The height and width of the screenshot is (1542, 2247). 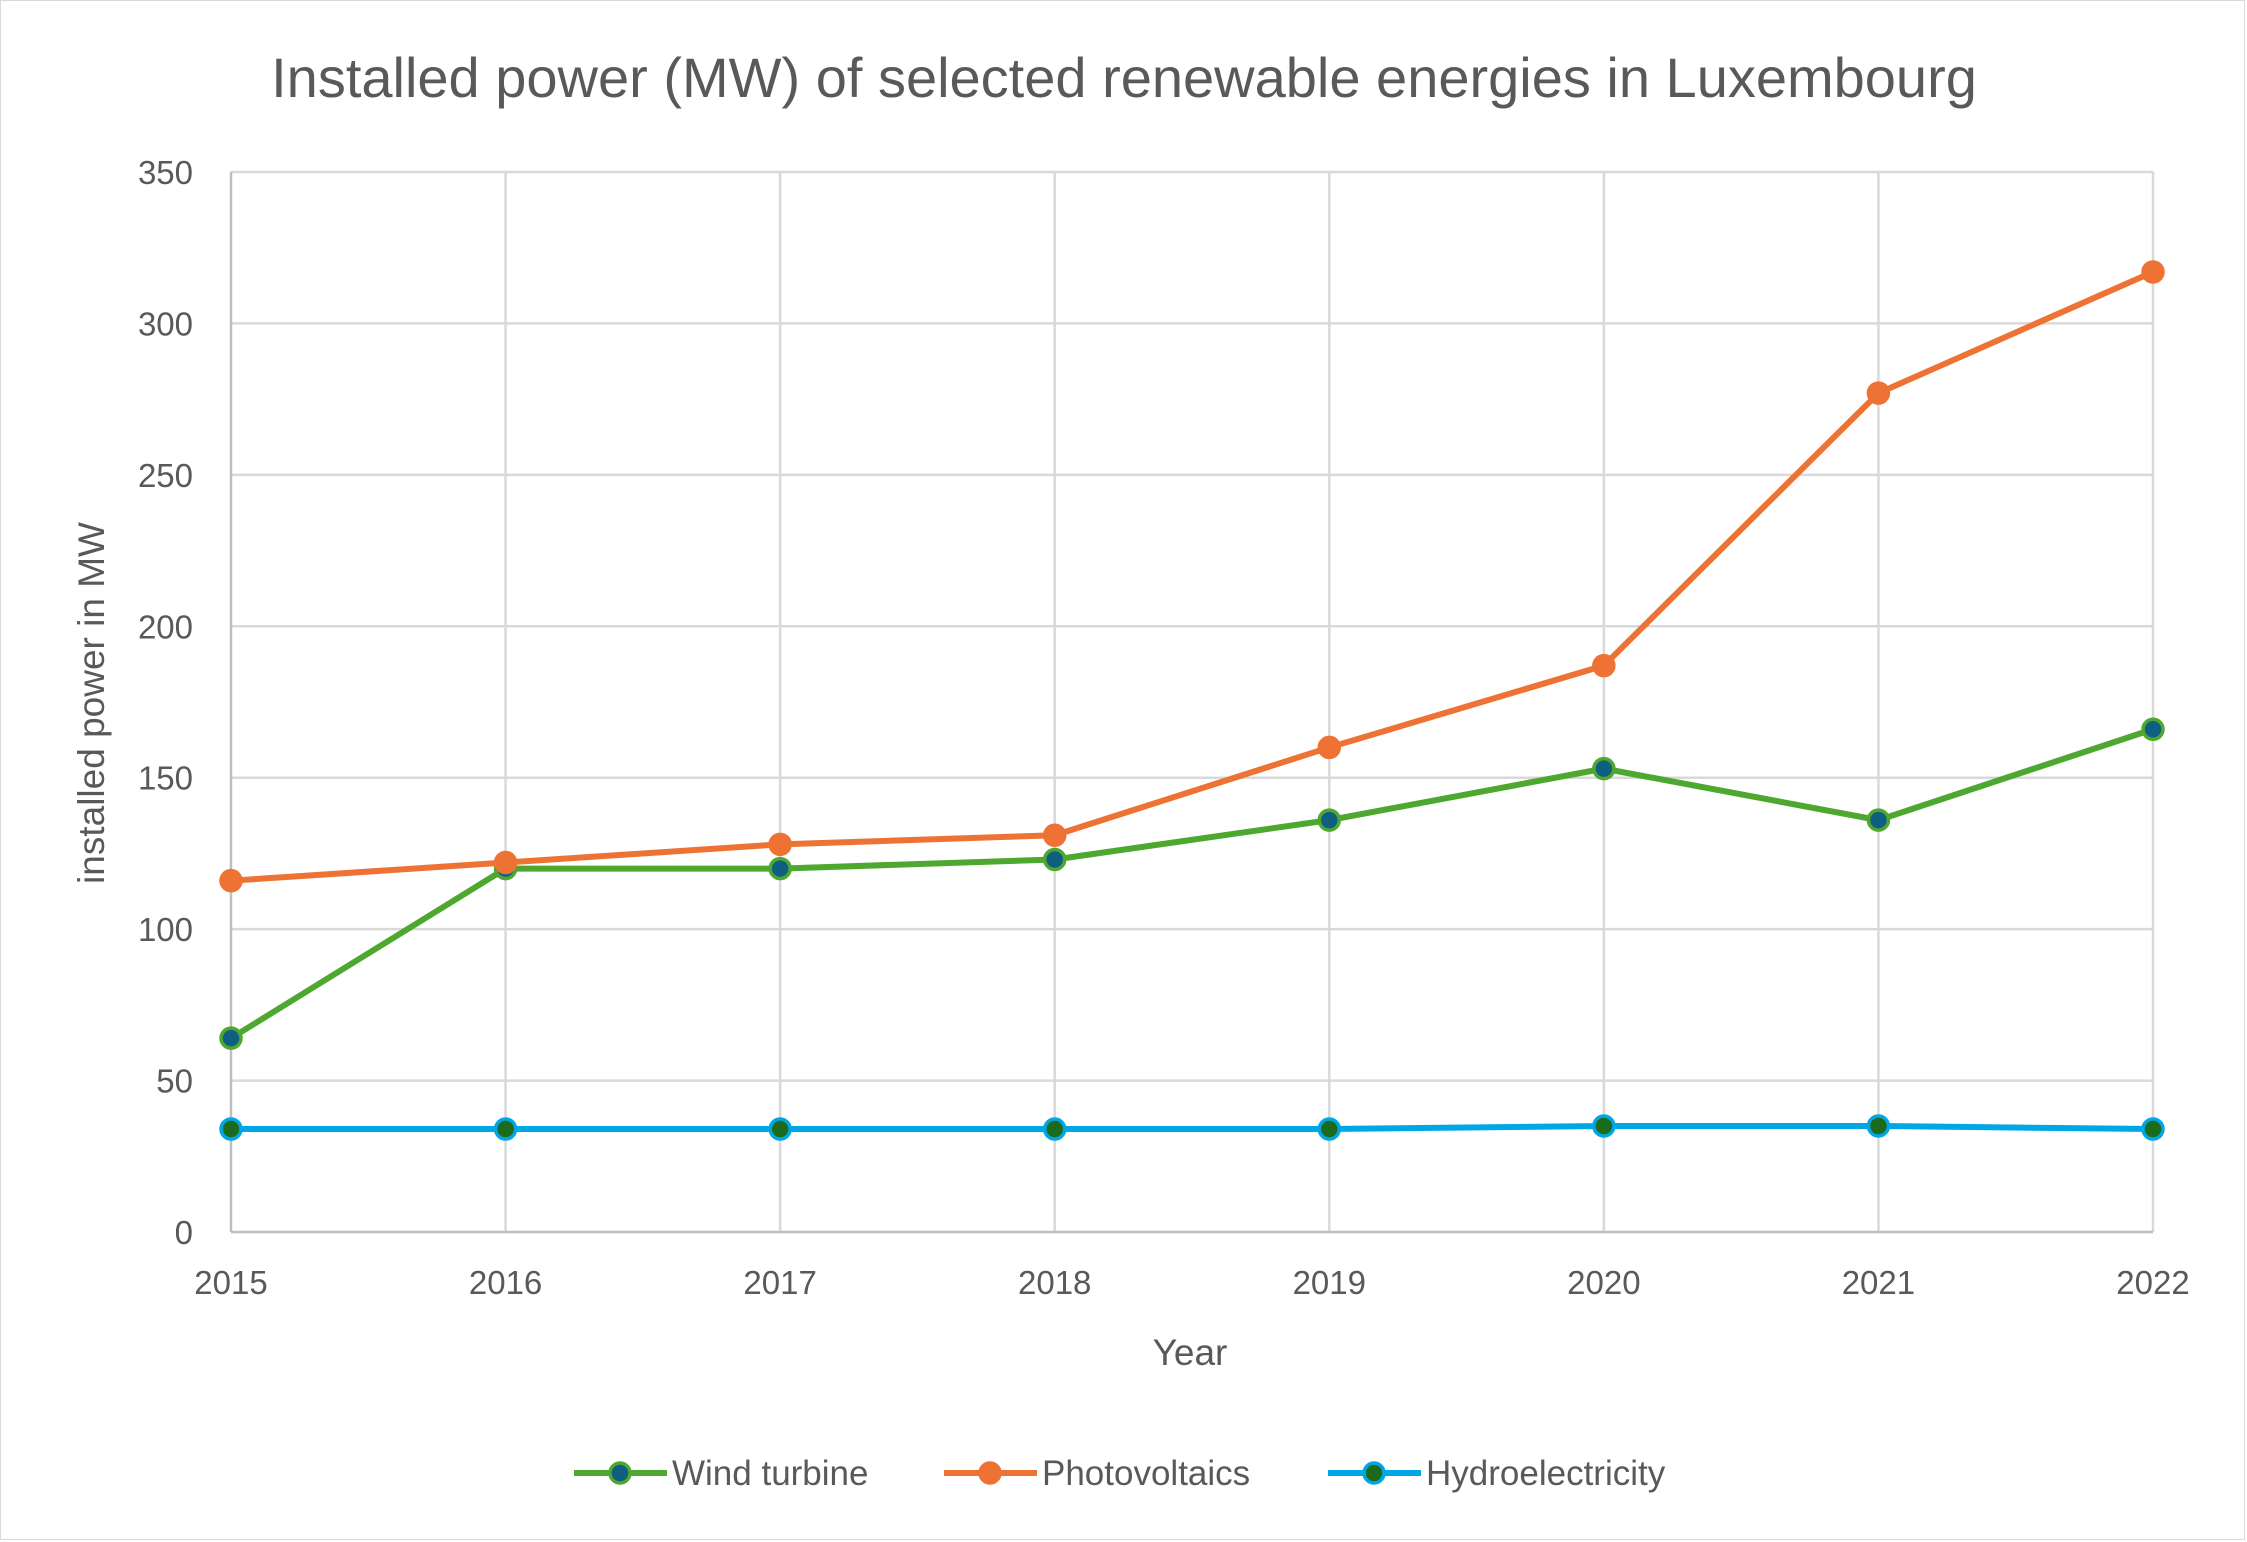 I want to click on x-tick-label: 2016, so click(x=505, y=1282).